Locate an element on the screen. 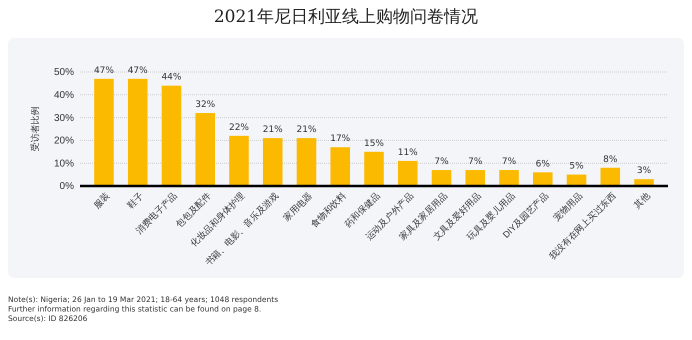  y-tick-label: 40% is located at coordinates (64, 95).